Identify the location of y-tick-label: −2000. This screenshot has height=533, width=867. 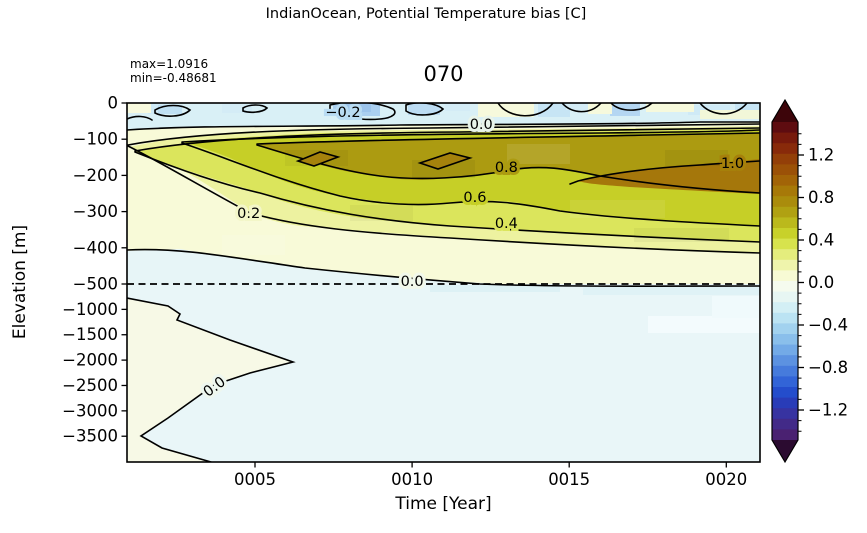
(90, 360).